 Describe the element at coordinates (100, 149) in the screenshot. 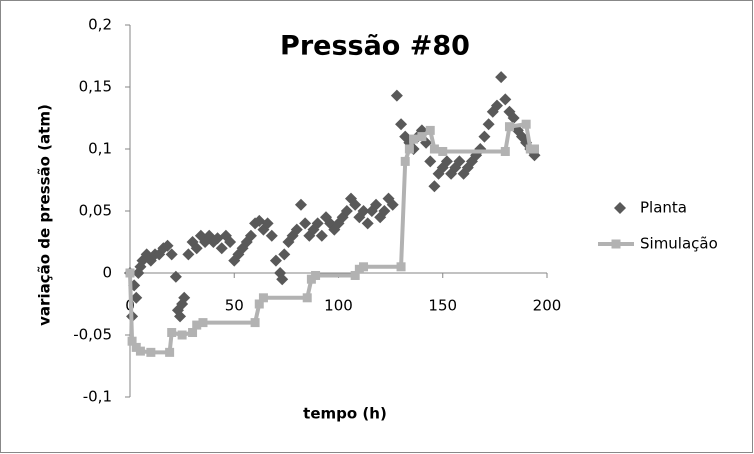

I see `y-tick-label: 0,1` at that location.